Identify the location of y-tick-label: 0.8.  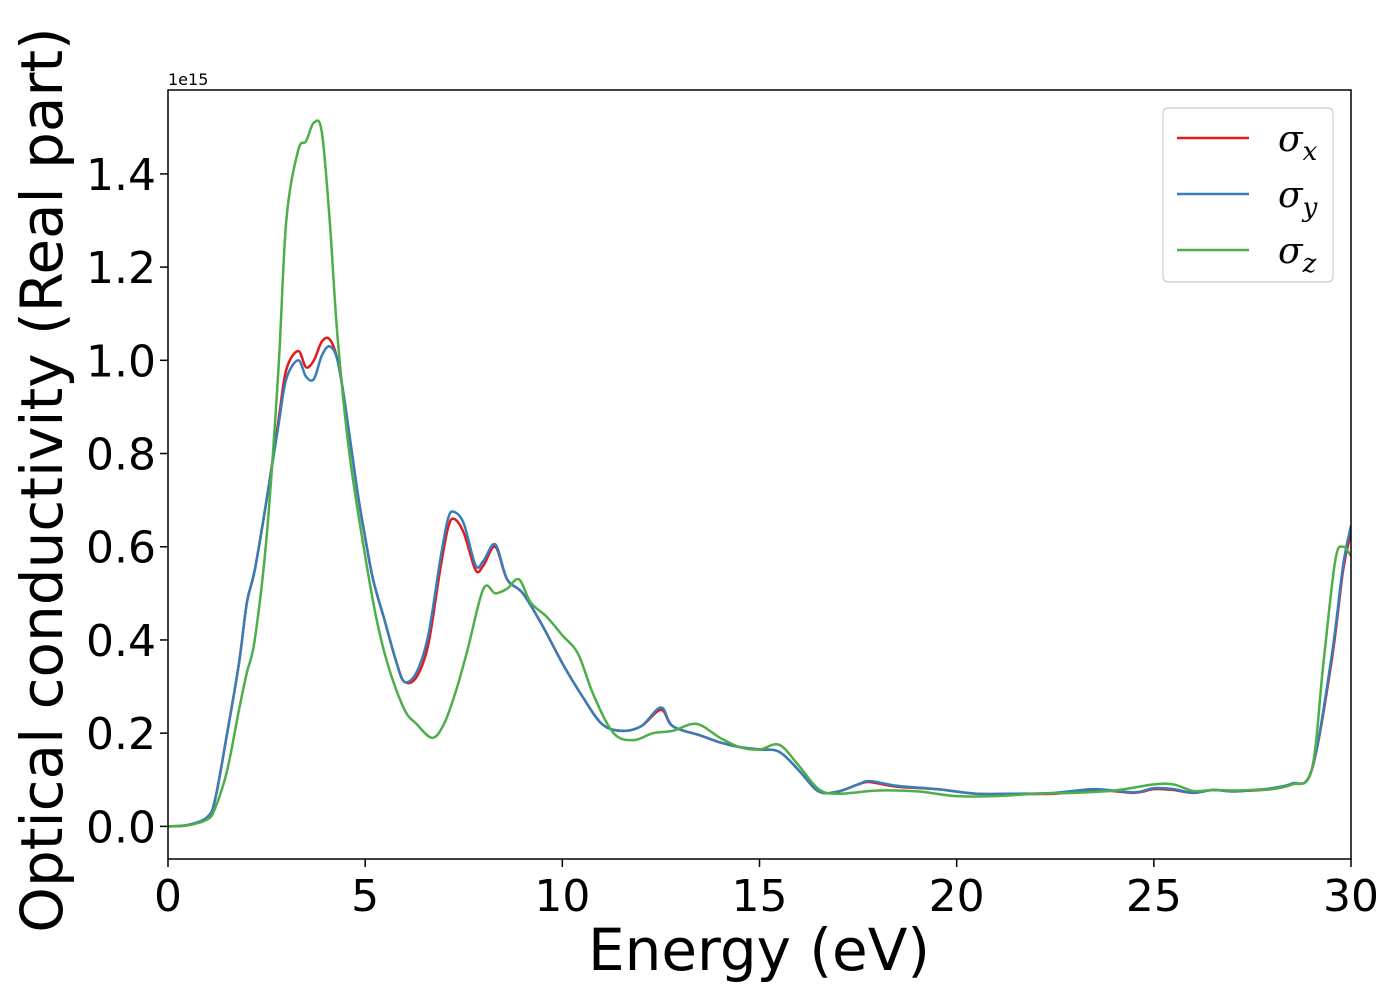
(121, 455).